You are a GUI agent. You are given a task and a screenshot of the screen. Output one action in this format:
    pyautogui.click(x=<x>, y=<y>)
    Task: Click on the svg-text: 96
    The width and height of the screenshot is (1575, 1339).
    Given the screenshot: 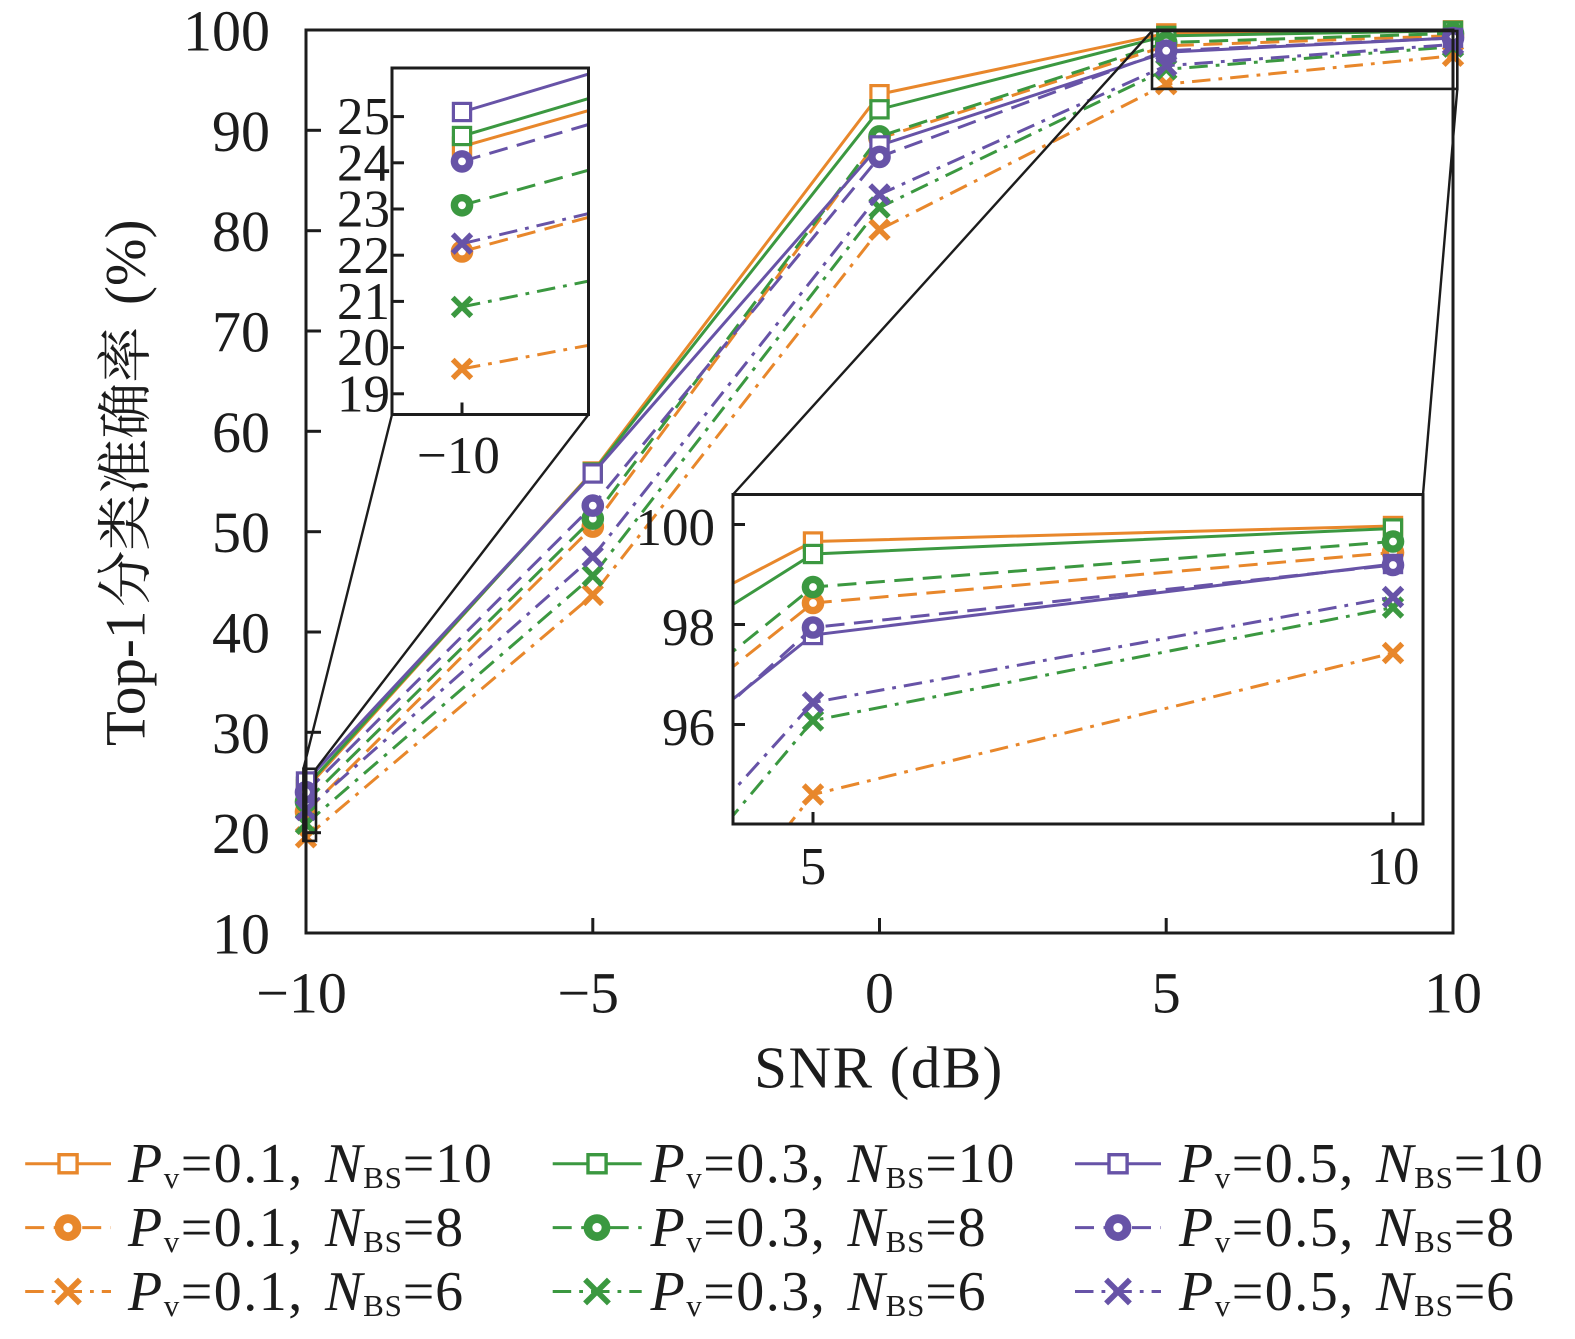 What is the action you would take?
    pyautogui.click(x=688, y=728)
    